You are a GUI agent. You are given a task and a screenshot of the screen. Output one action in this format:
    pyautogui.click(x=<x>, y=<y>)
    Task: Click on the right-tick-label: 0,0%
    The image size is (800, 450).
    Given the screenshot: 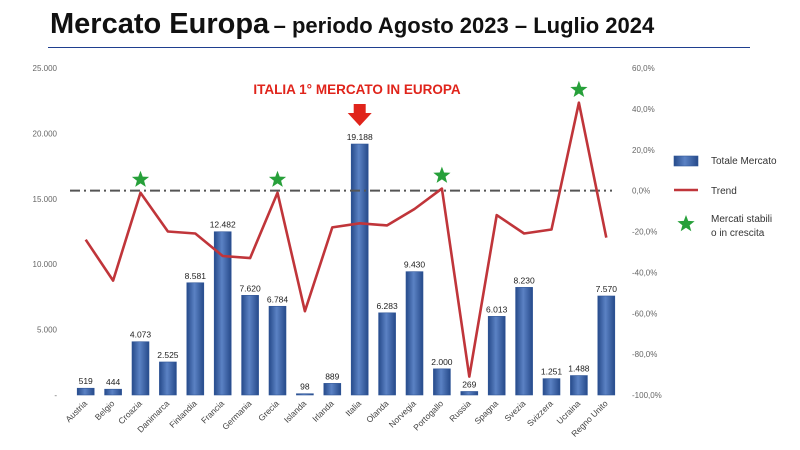 What is the action you would take?
    pyautogui.click(x=641, y=191)
    